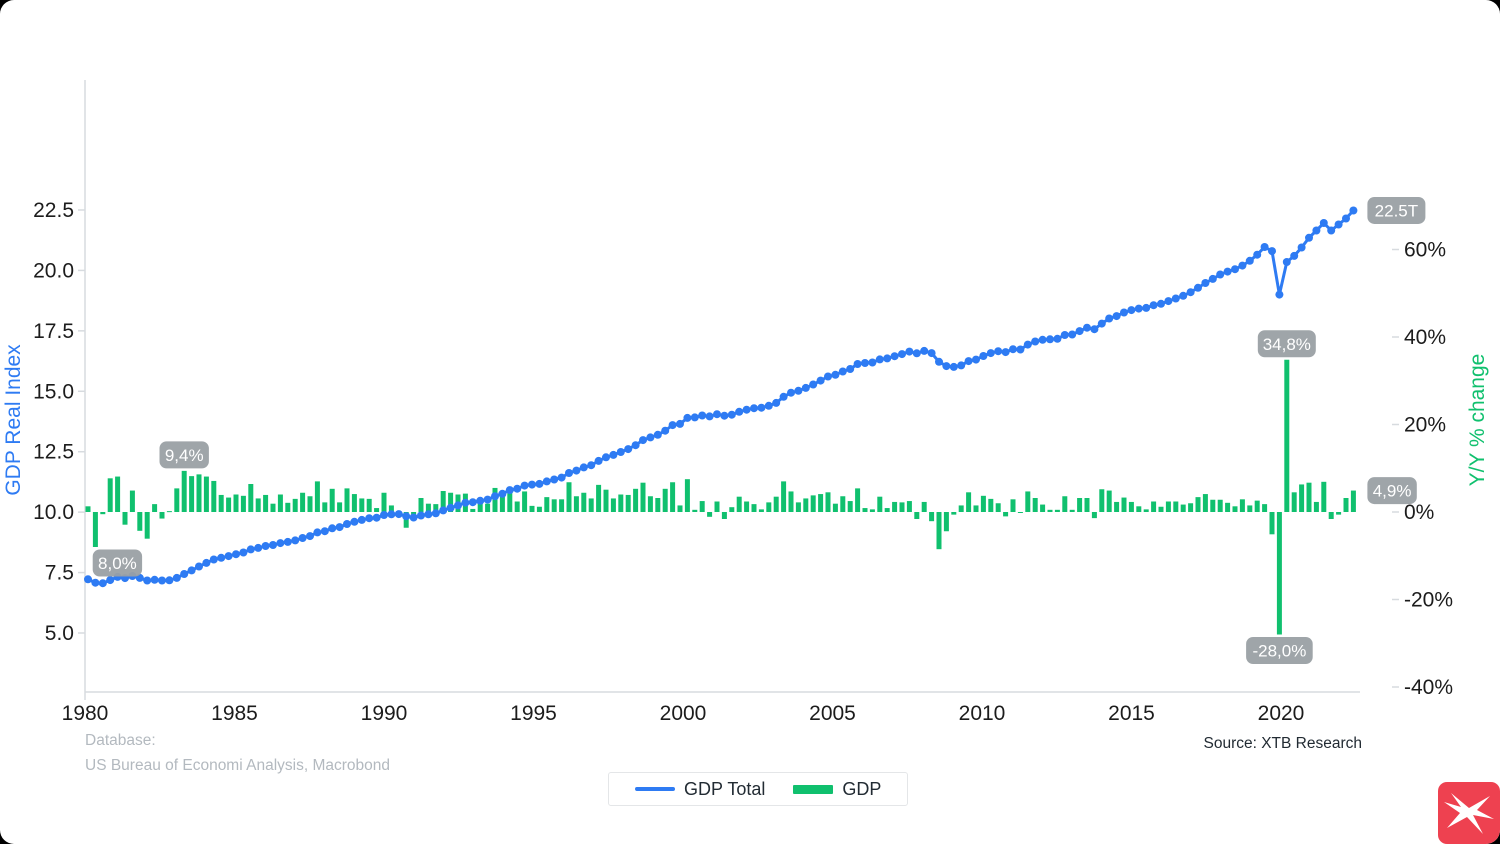  I want to click on annotation-text: -28,0%, so click(1279, 651).